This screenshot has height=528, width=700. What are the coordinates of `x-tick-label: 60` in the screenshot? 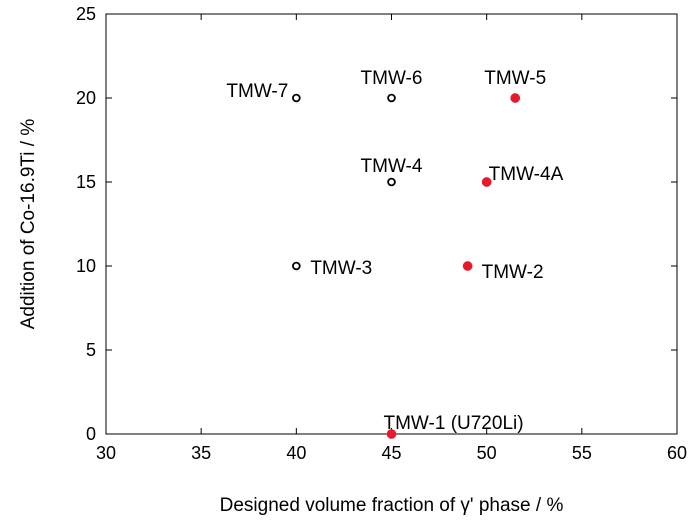 It's located at (677, 453).